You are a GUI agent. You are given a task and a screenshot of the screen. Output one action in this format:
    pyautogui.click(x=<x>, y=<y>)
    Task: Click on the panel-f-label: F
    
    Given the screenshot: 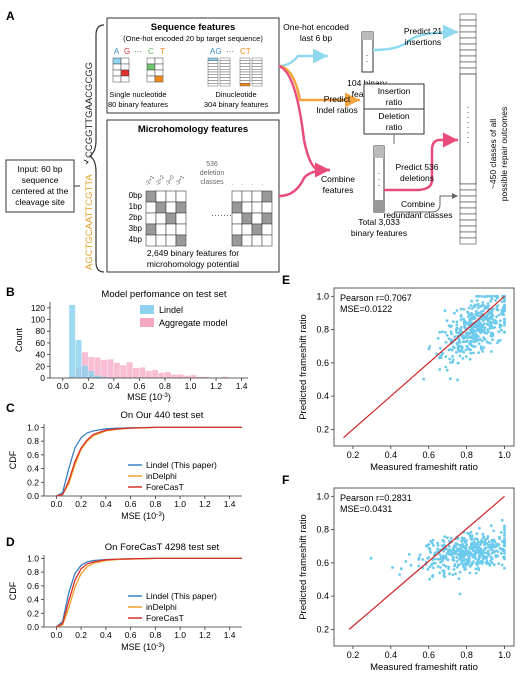 What is the action you would take?
    pyautogui.click(x=285, y=480)
    